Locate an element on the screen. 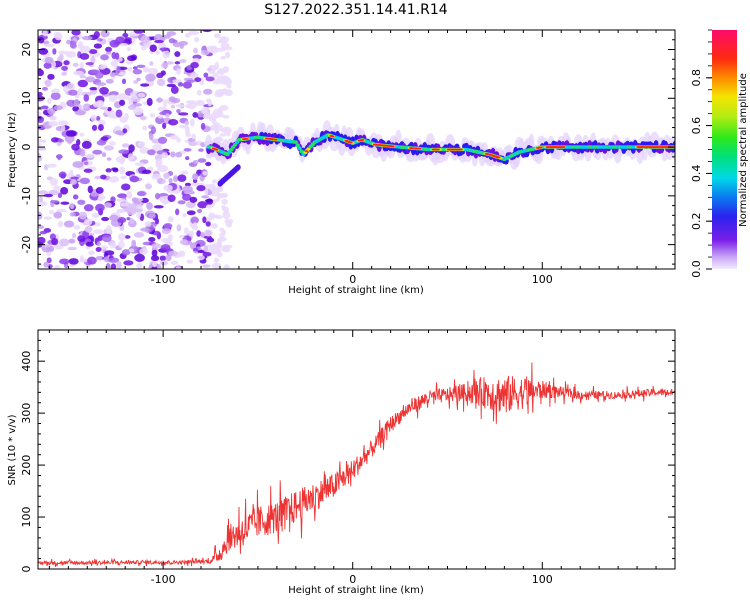 This screenshot has width=750, height=600. spectrogram-y-label: Frequency (Hz) is located at coordinates (12, 150).